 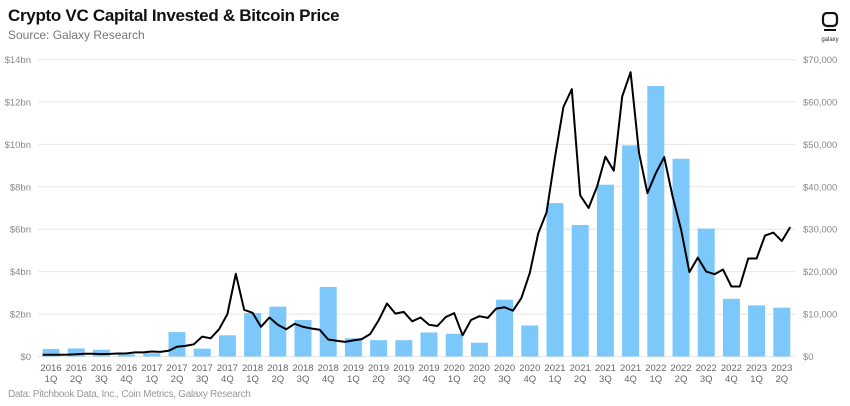 What do you see at coordinates (25, 357) in the screenshot?
I see `y-left-tick-label: $0` at bounding box center [25, 357].